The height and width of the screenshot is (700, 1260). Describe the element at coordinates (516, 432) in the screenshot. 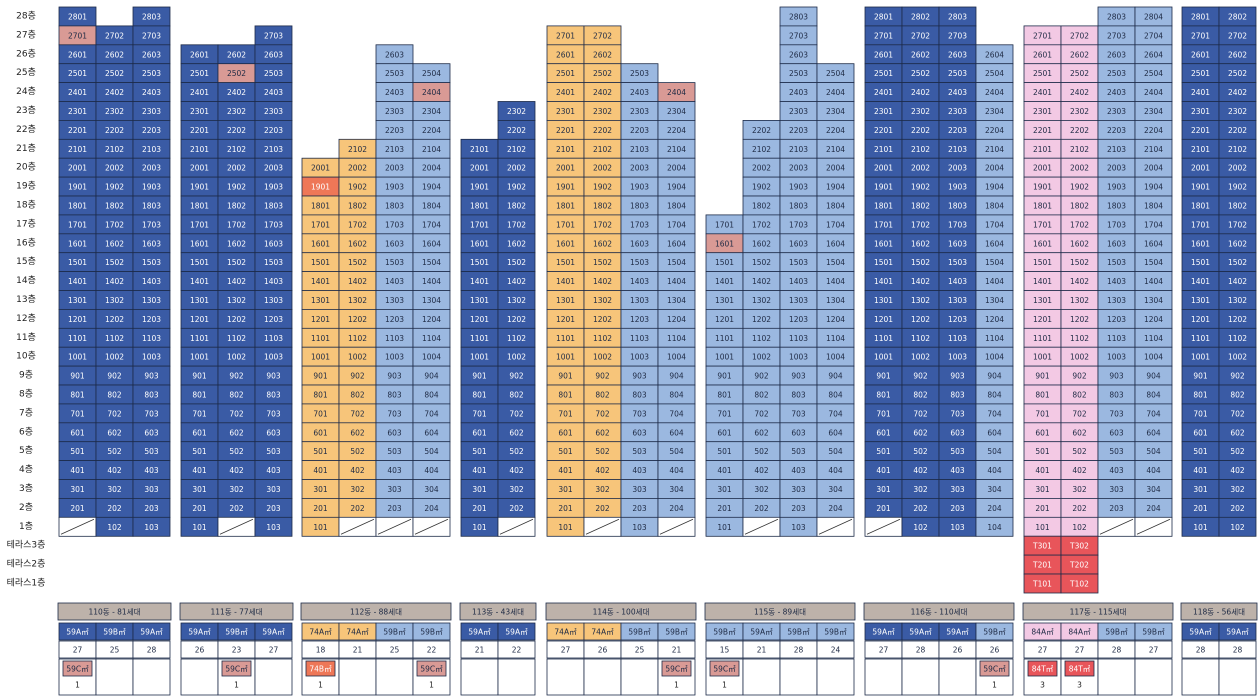

I see `unit-113-602-label: 602` at that location.